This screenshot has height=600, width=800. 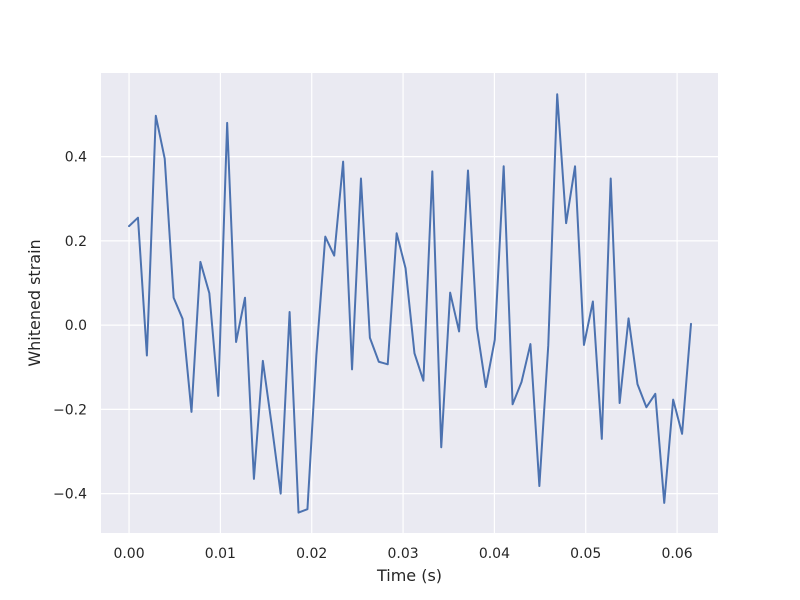 I want to click on y-axis-label: Whitened strain, so click(x=34, y=302).